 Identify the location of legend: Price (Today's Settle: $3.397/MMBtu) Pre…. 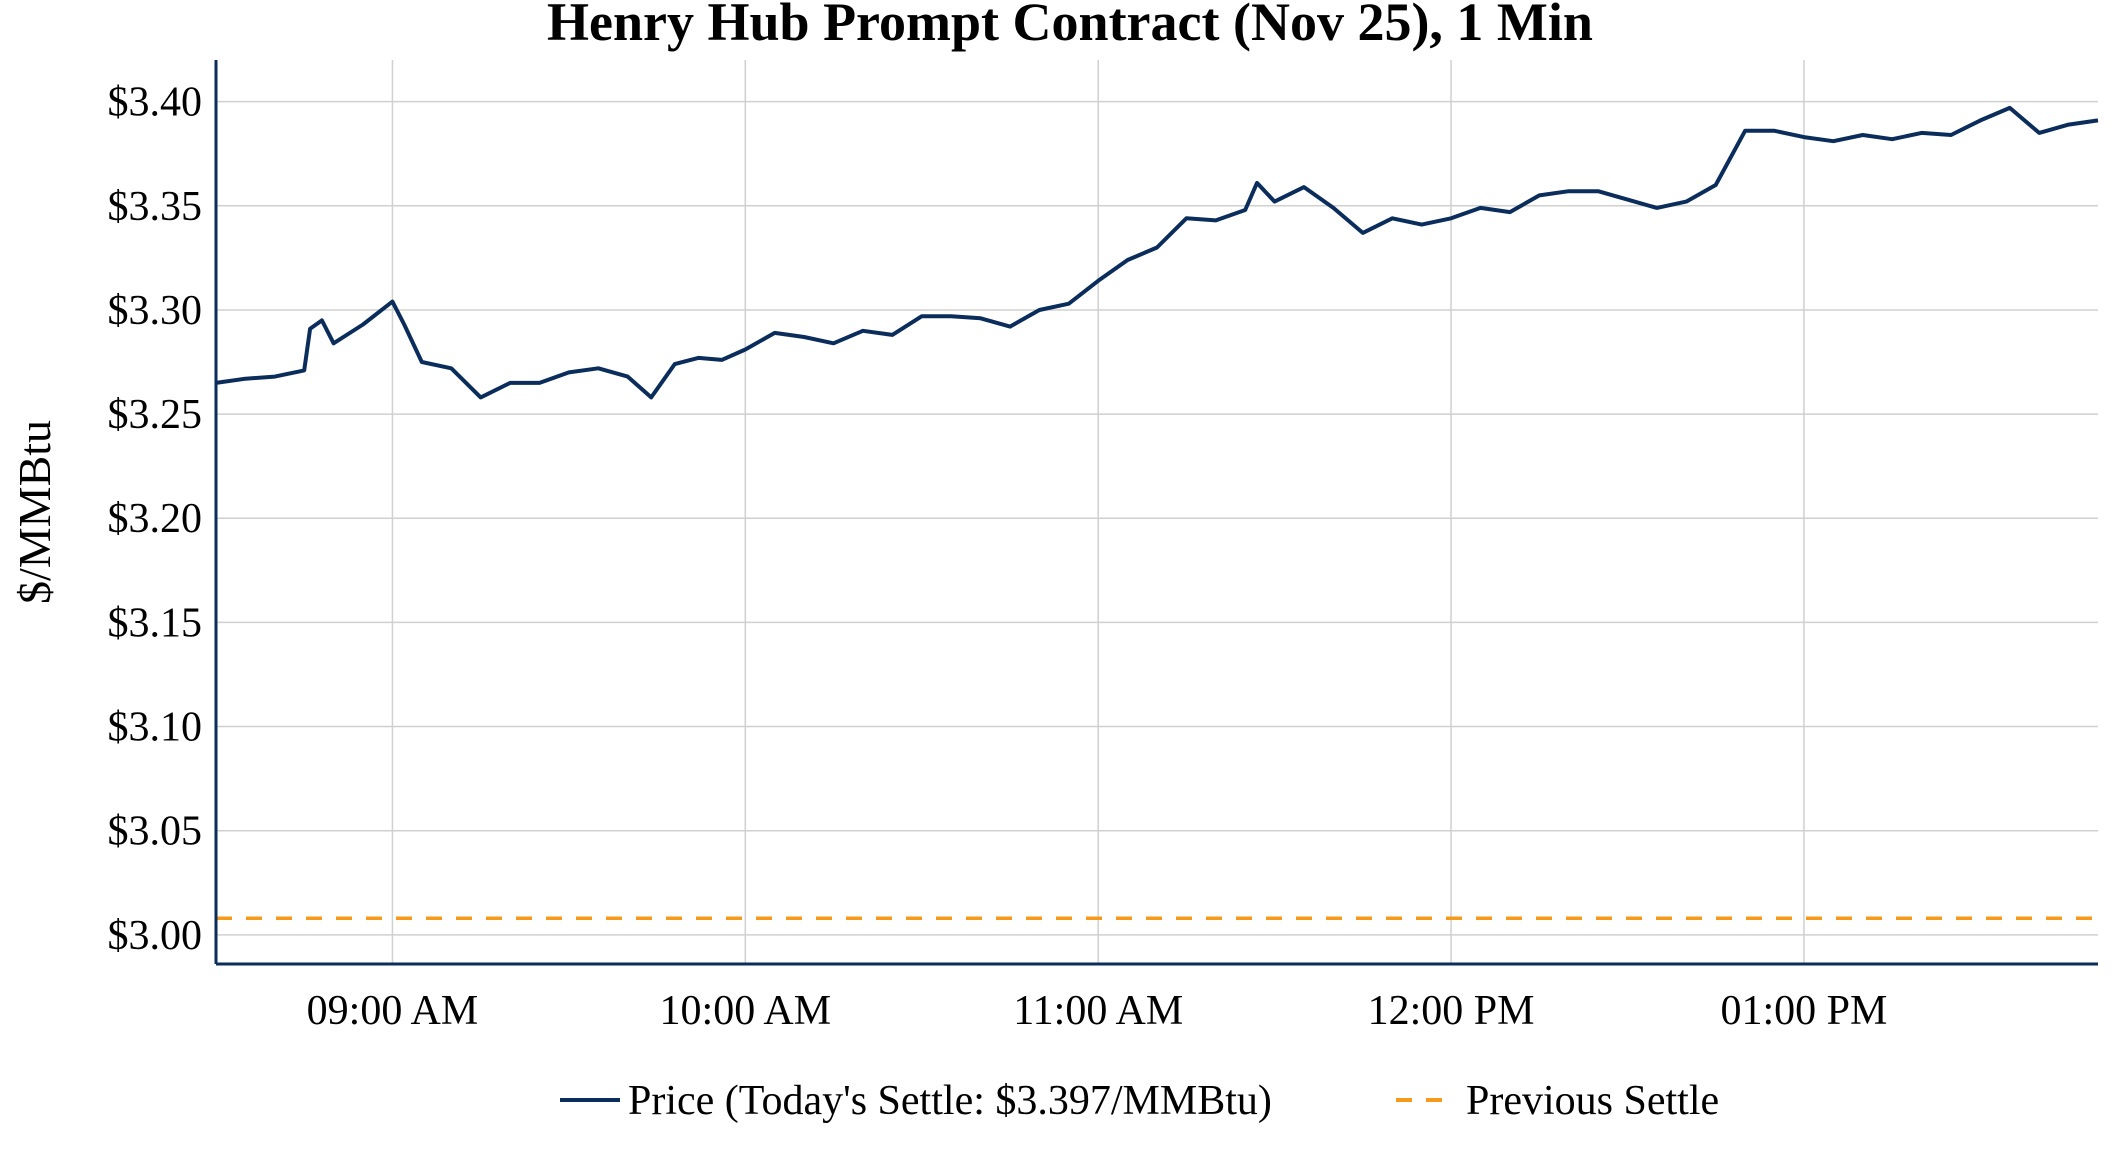
(1139, 1101).